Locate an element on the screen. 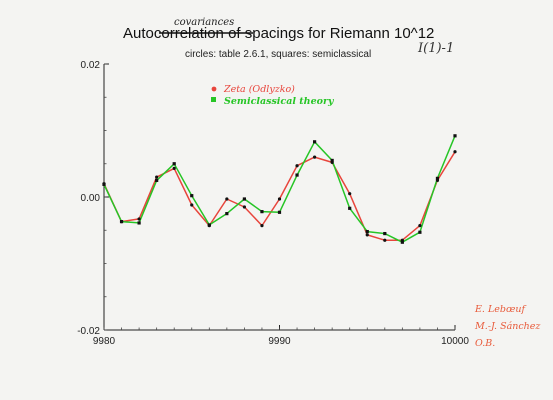 The height and width of the screenshot is (400, 553). signature-line-1: E. Lebœuf is located at coordinates (500, 309).